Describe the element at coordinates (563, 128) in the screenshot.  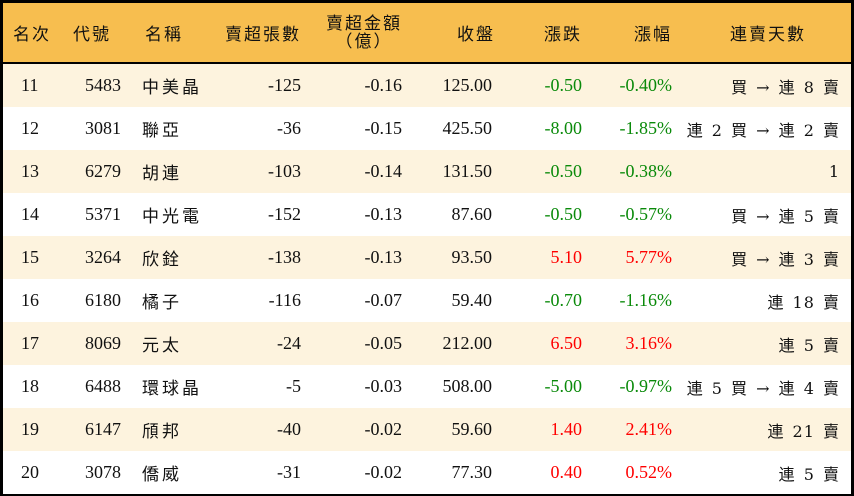
I see `change-cell: -8.00` at that location.